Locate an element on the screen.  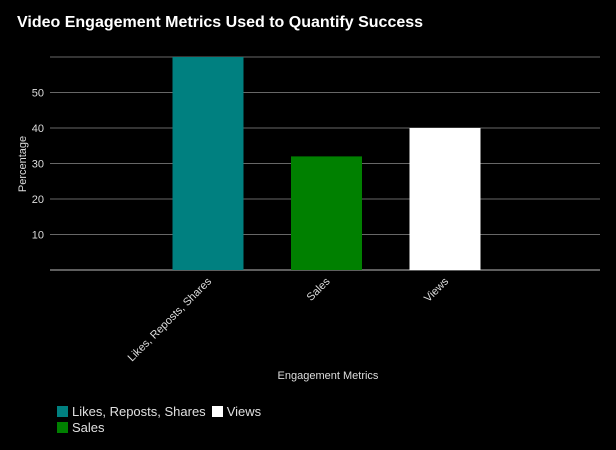
legend-item: Views is located at coordinates (236, 411).